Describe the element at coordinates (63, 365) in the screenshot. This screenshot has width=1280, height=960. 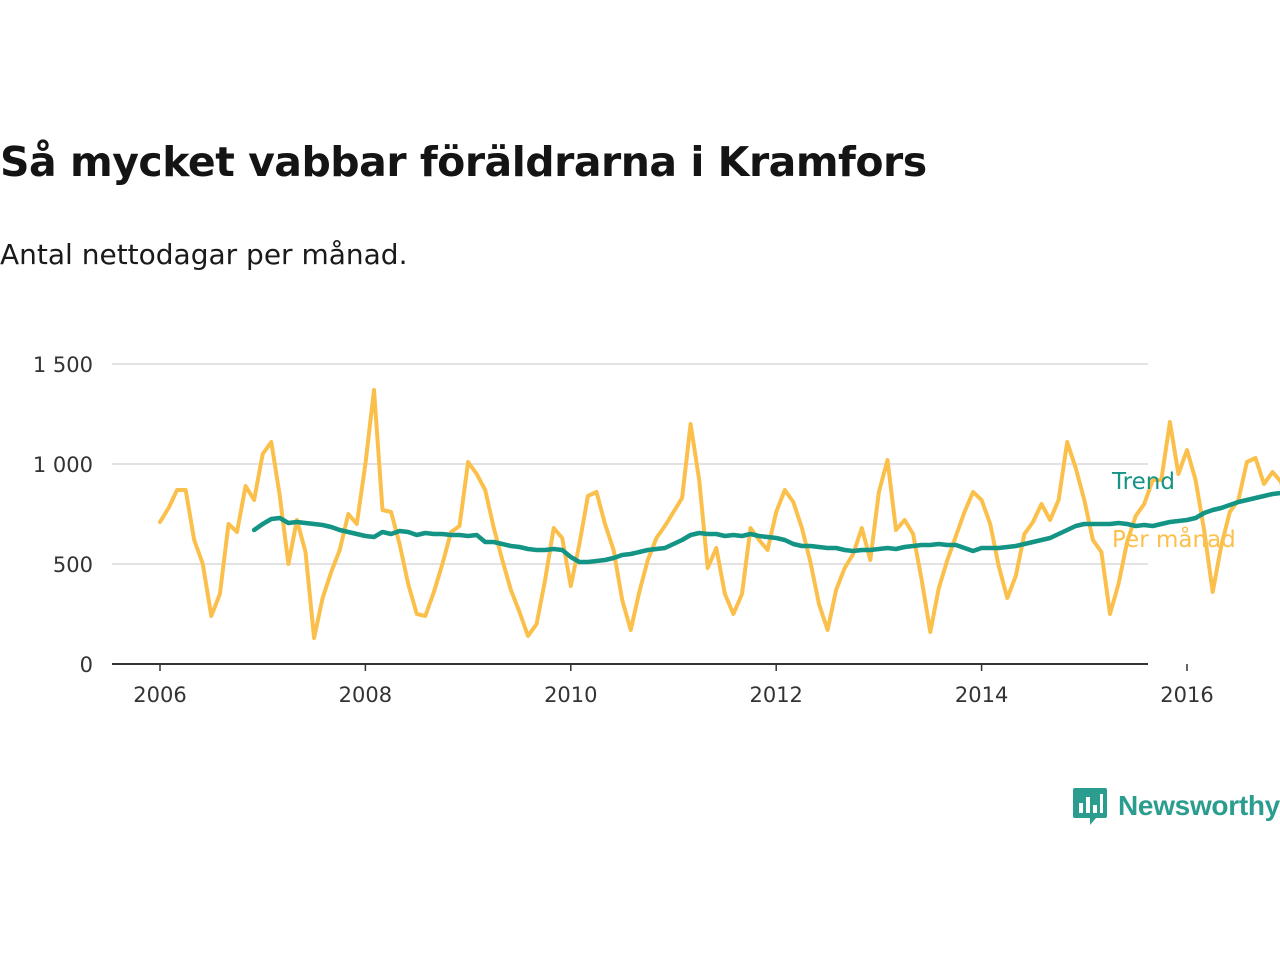
I see `y-tick-label: 1 500` at that location.